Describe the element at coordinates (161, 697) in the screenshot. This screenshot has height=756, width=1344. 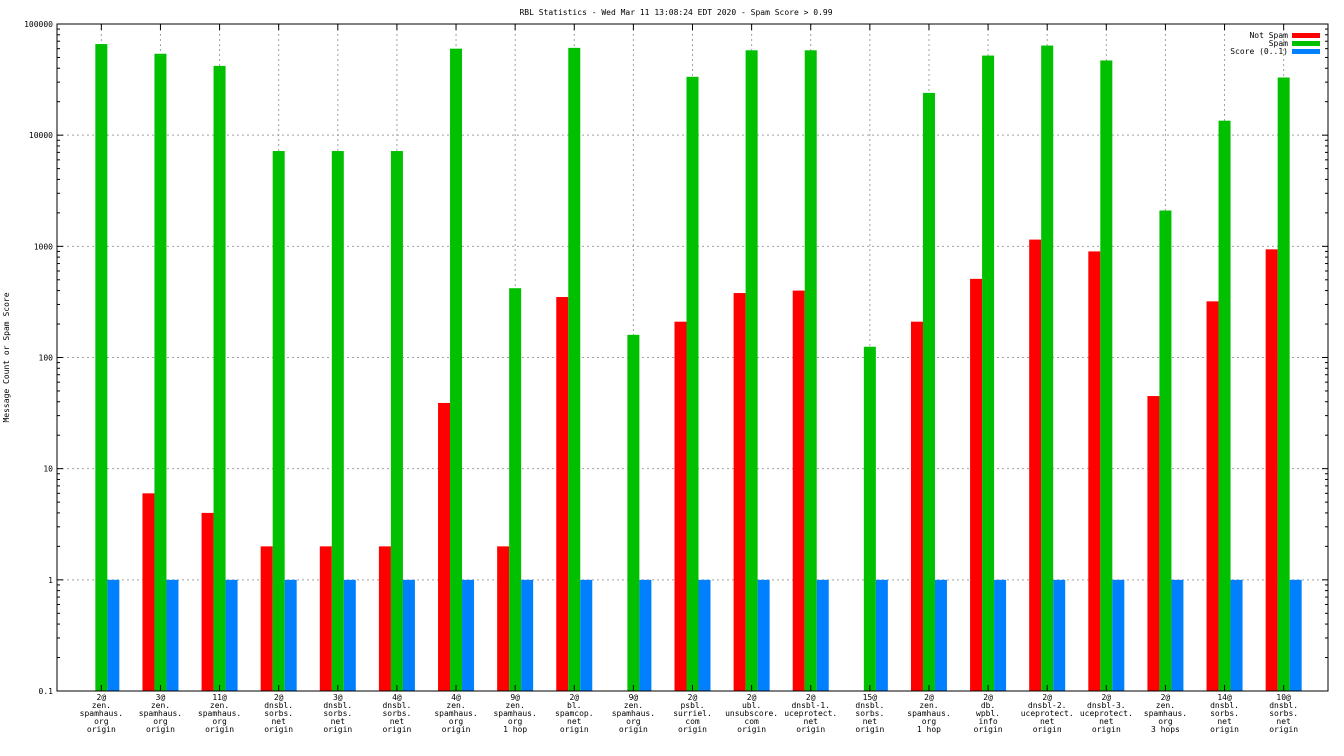
I see `x-tick-label: 3@` at that location.